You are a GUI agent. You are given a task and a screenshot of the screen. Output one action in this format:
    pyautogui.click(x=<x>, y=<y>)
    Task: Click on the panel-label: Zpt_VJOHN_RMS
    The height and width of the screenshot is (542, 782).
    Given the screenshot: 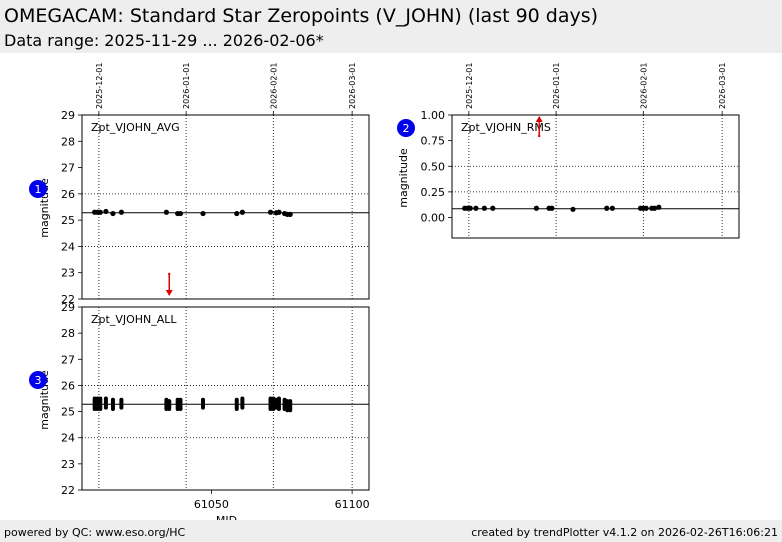 What is the action you would take?
    pyautogui.click(x=506, y=127)
    